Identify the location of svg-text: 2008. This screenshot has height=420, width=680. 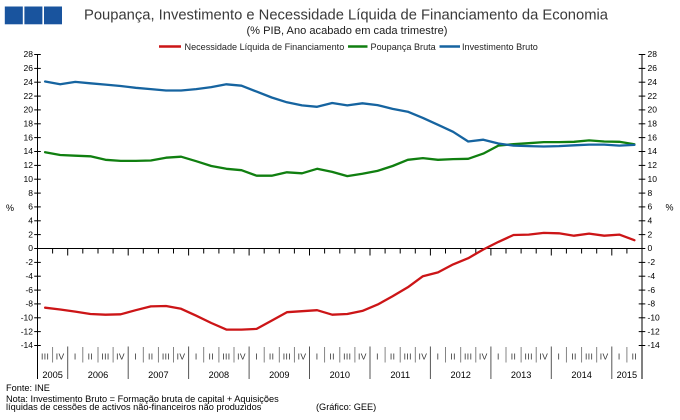
(219, 375).